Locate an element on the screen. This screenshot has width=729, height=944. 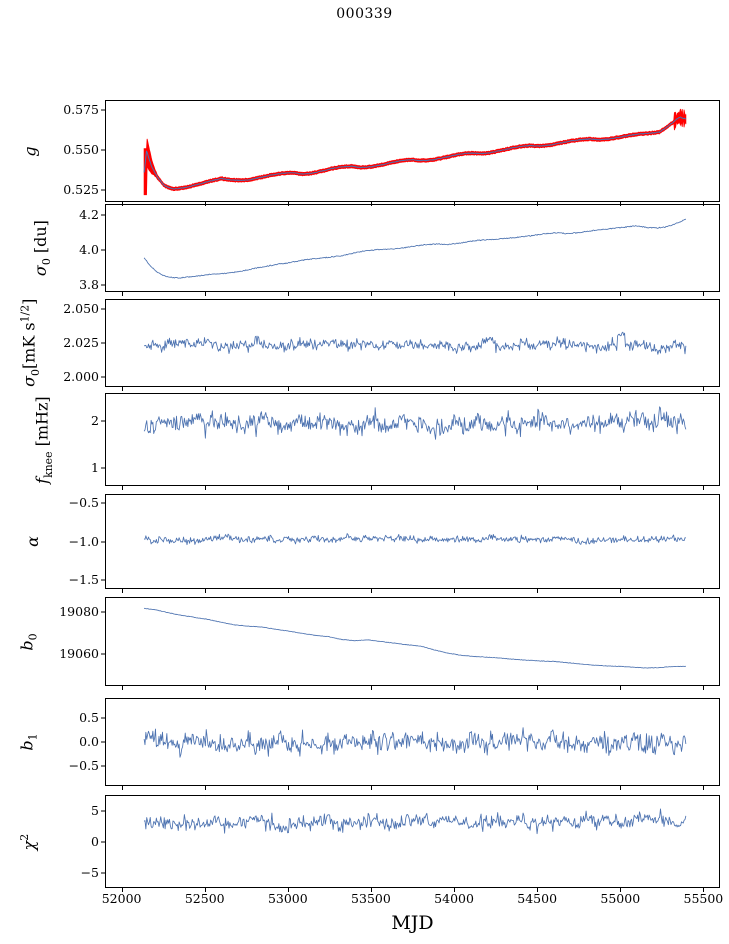
y-tick-label-gain: 0.575 is located at coordinates (81, 110).